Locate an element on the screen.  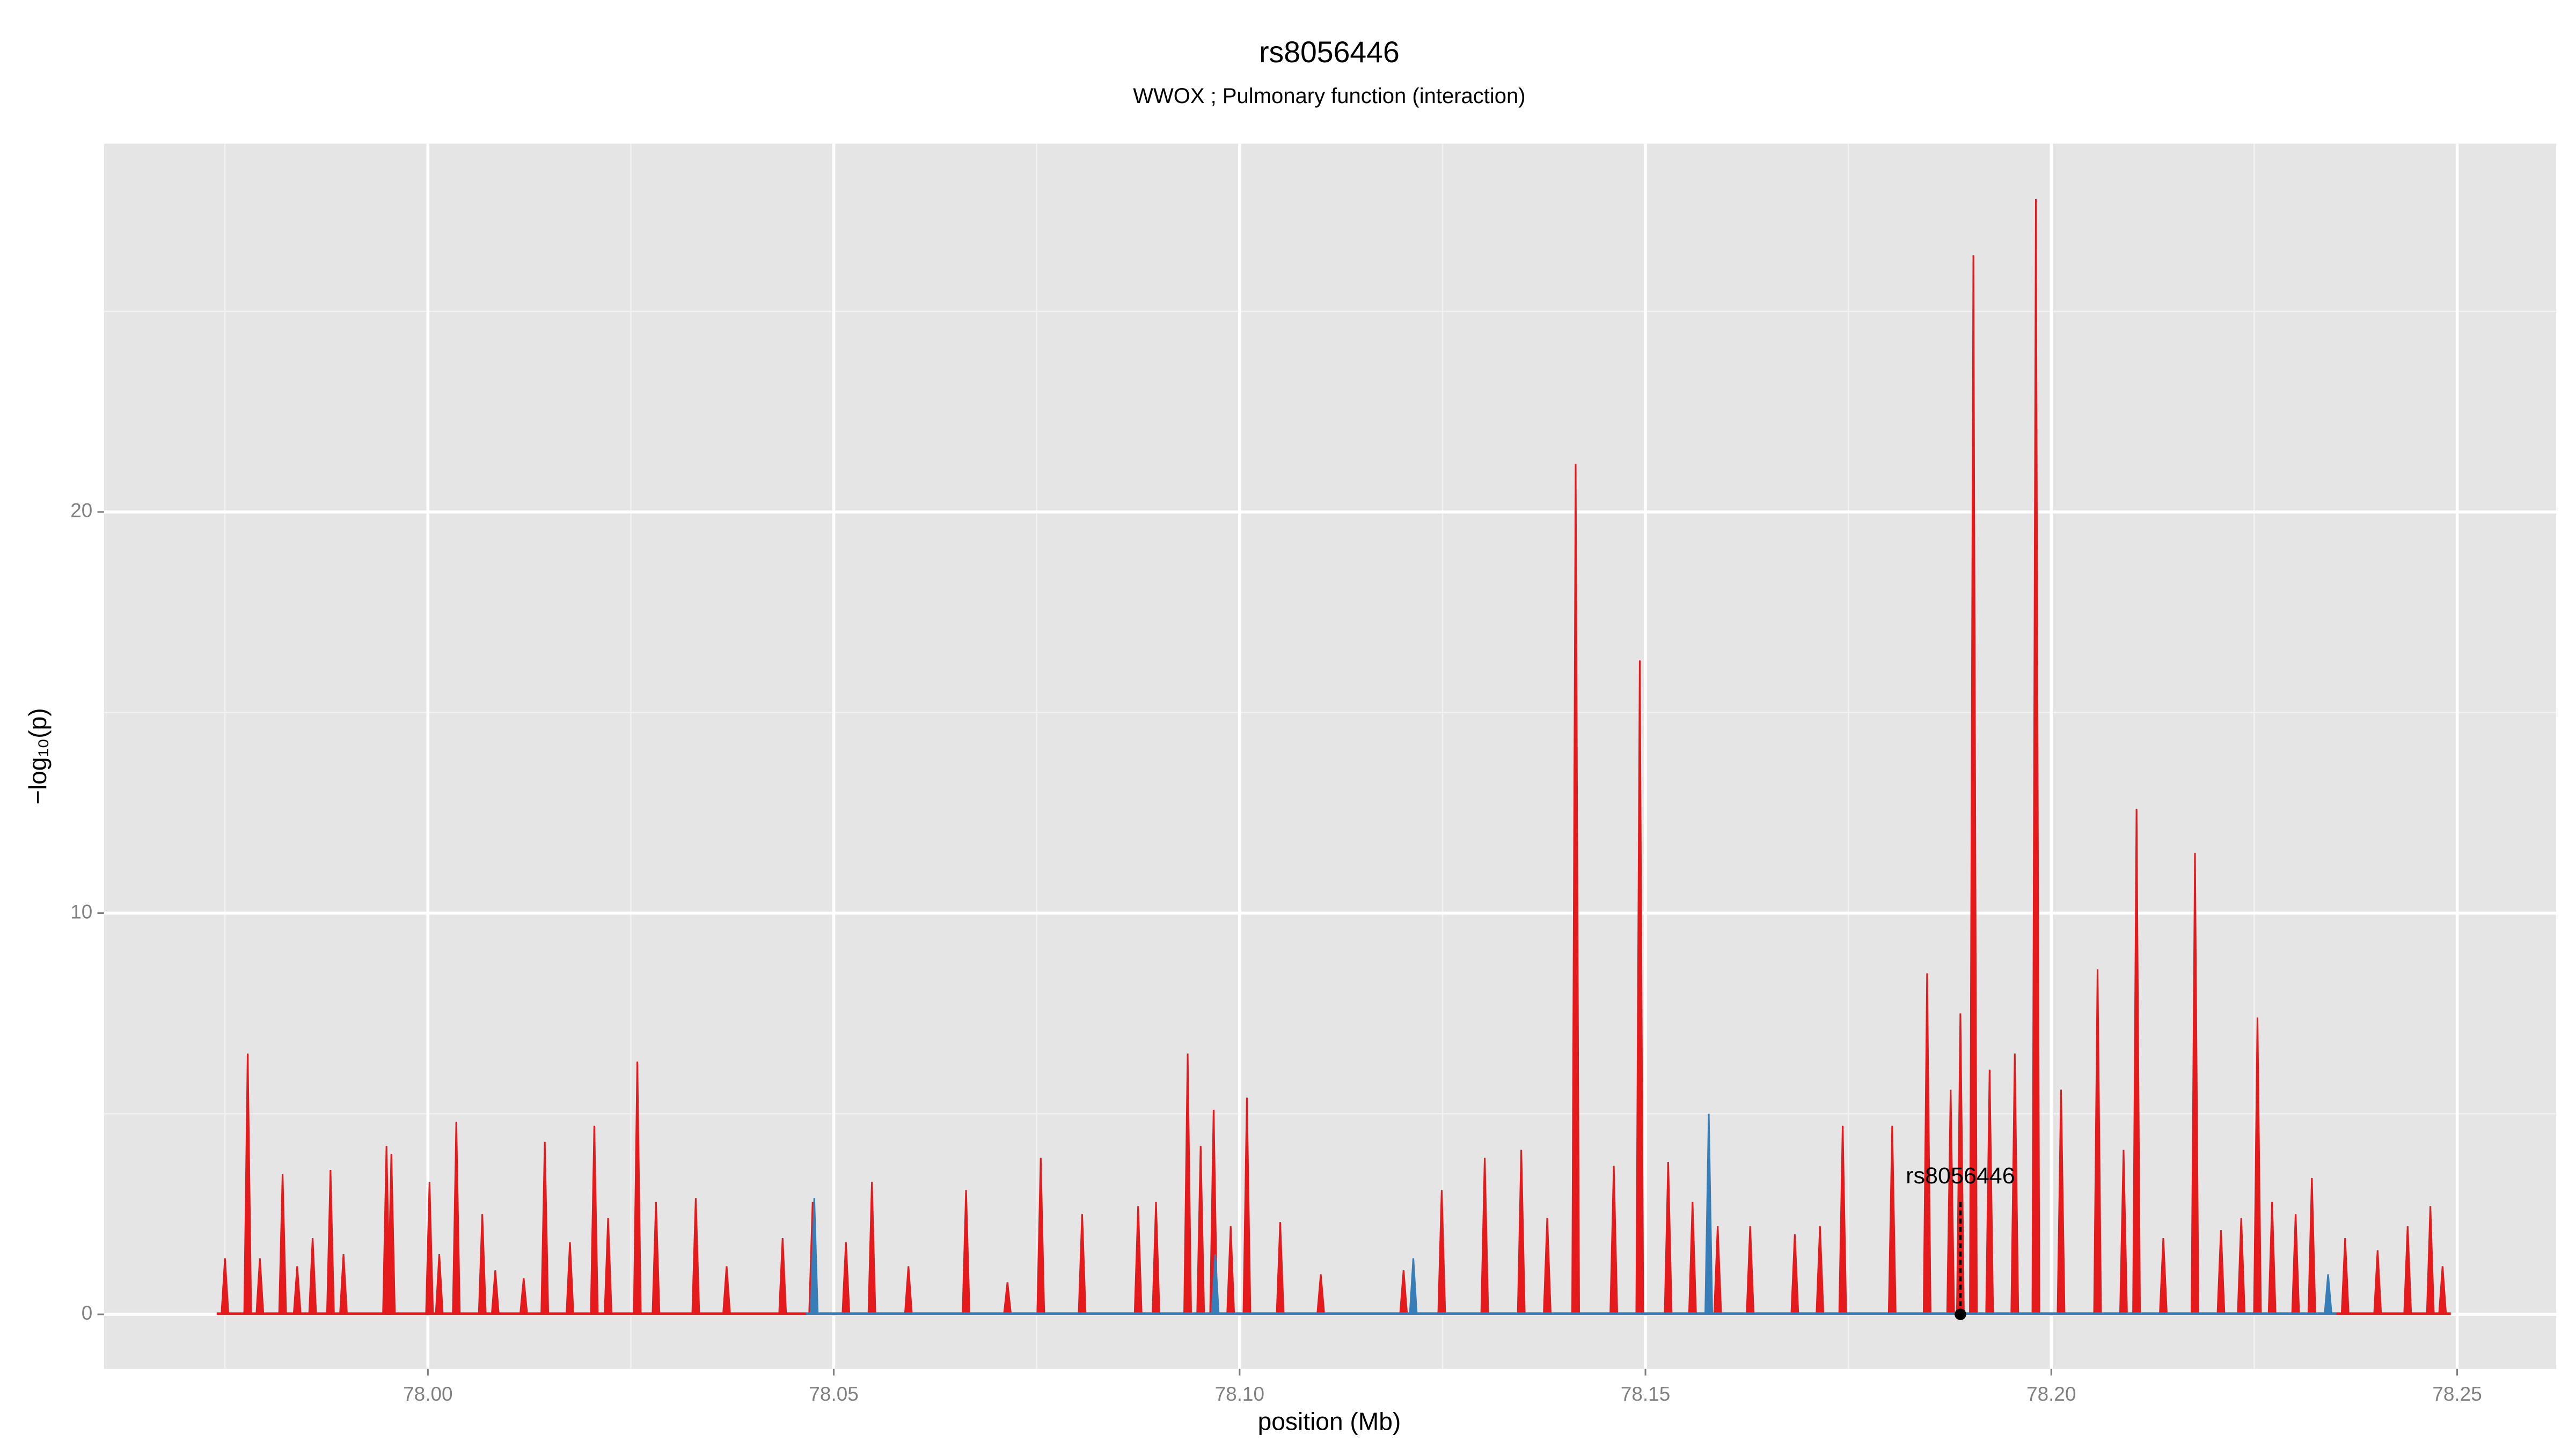
x-tick-label: 78.05 is located at coordinates (833, 1394).